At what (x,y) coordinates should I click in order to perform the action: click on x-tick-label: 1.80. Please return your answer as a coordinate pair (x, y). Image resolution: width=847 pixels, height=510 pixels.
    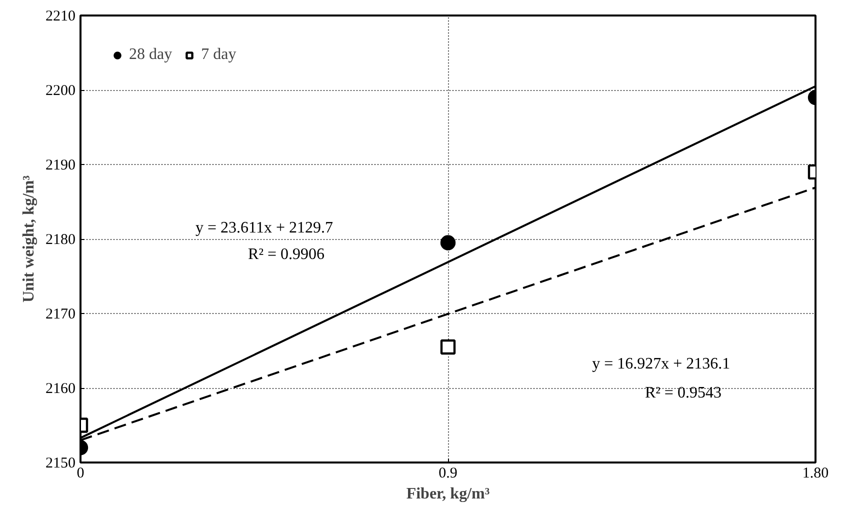
    Looking at the image, I should click on (815, 474).